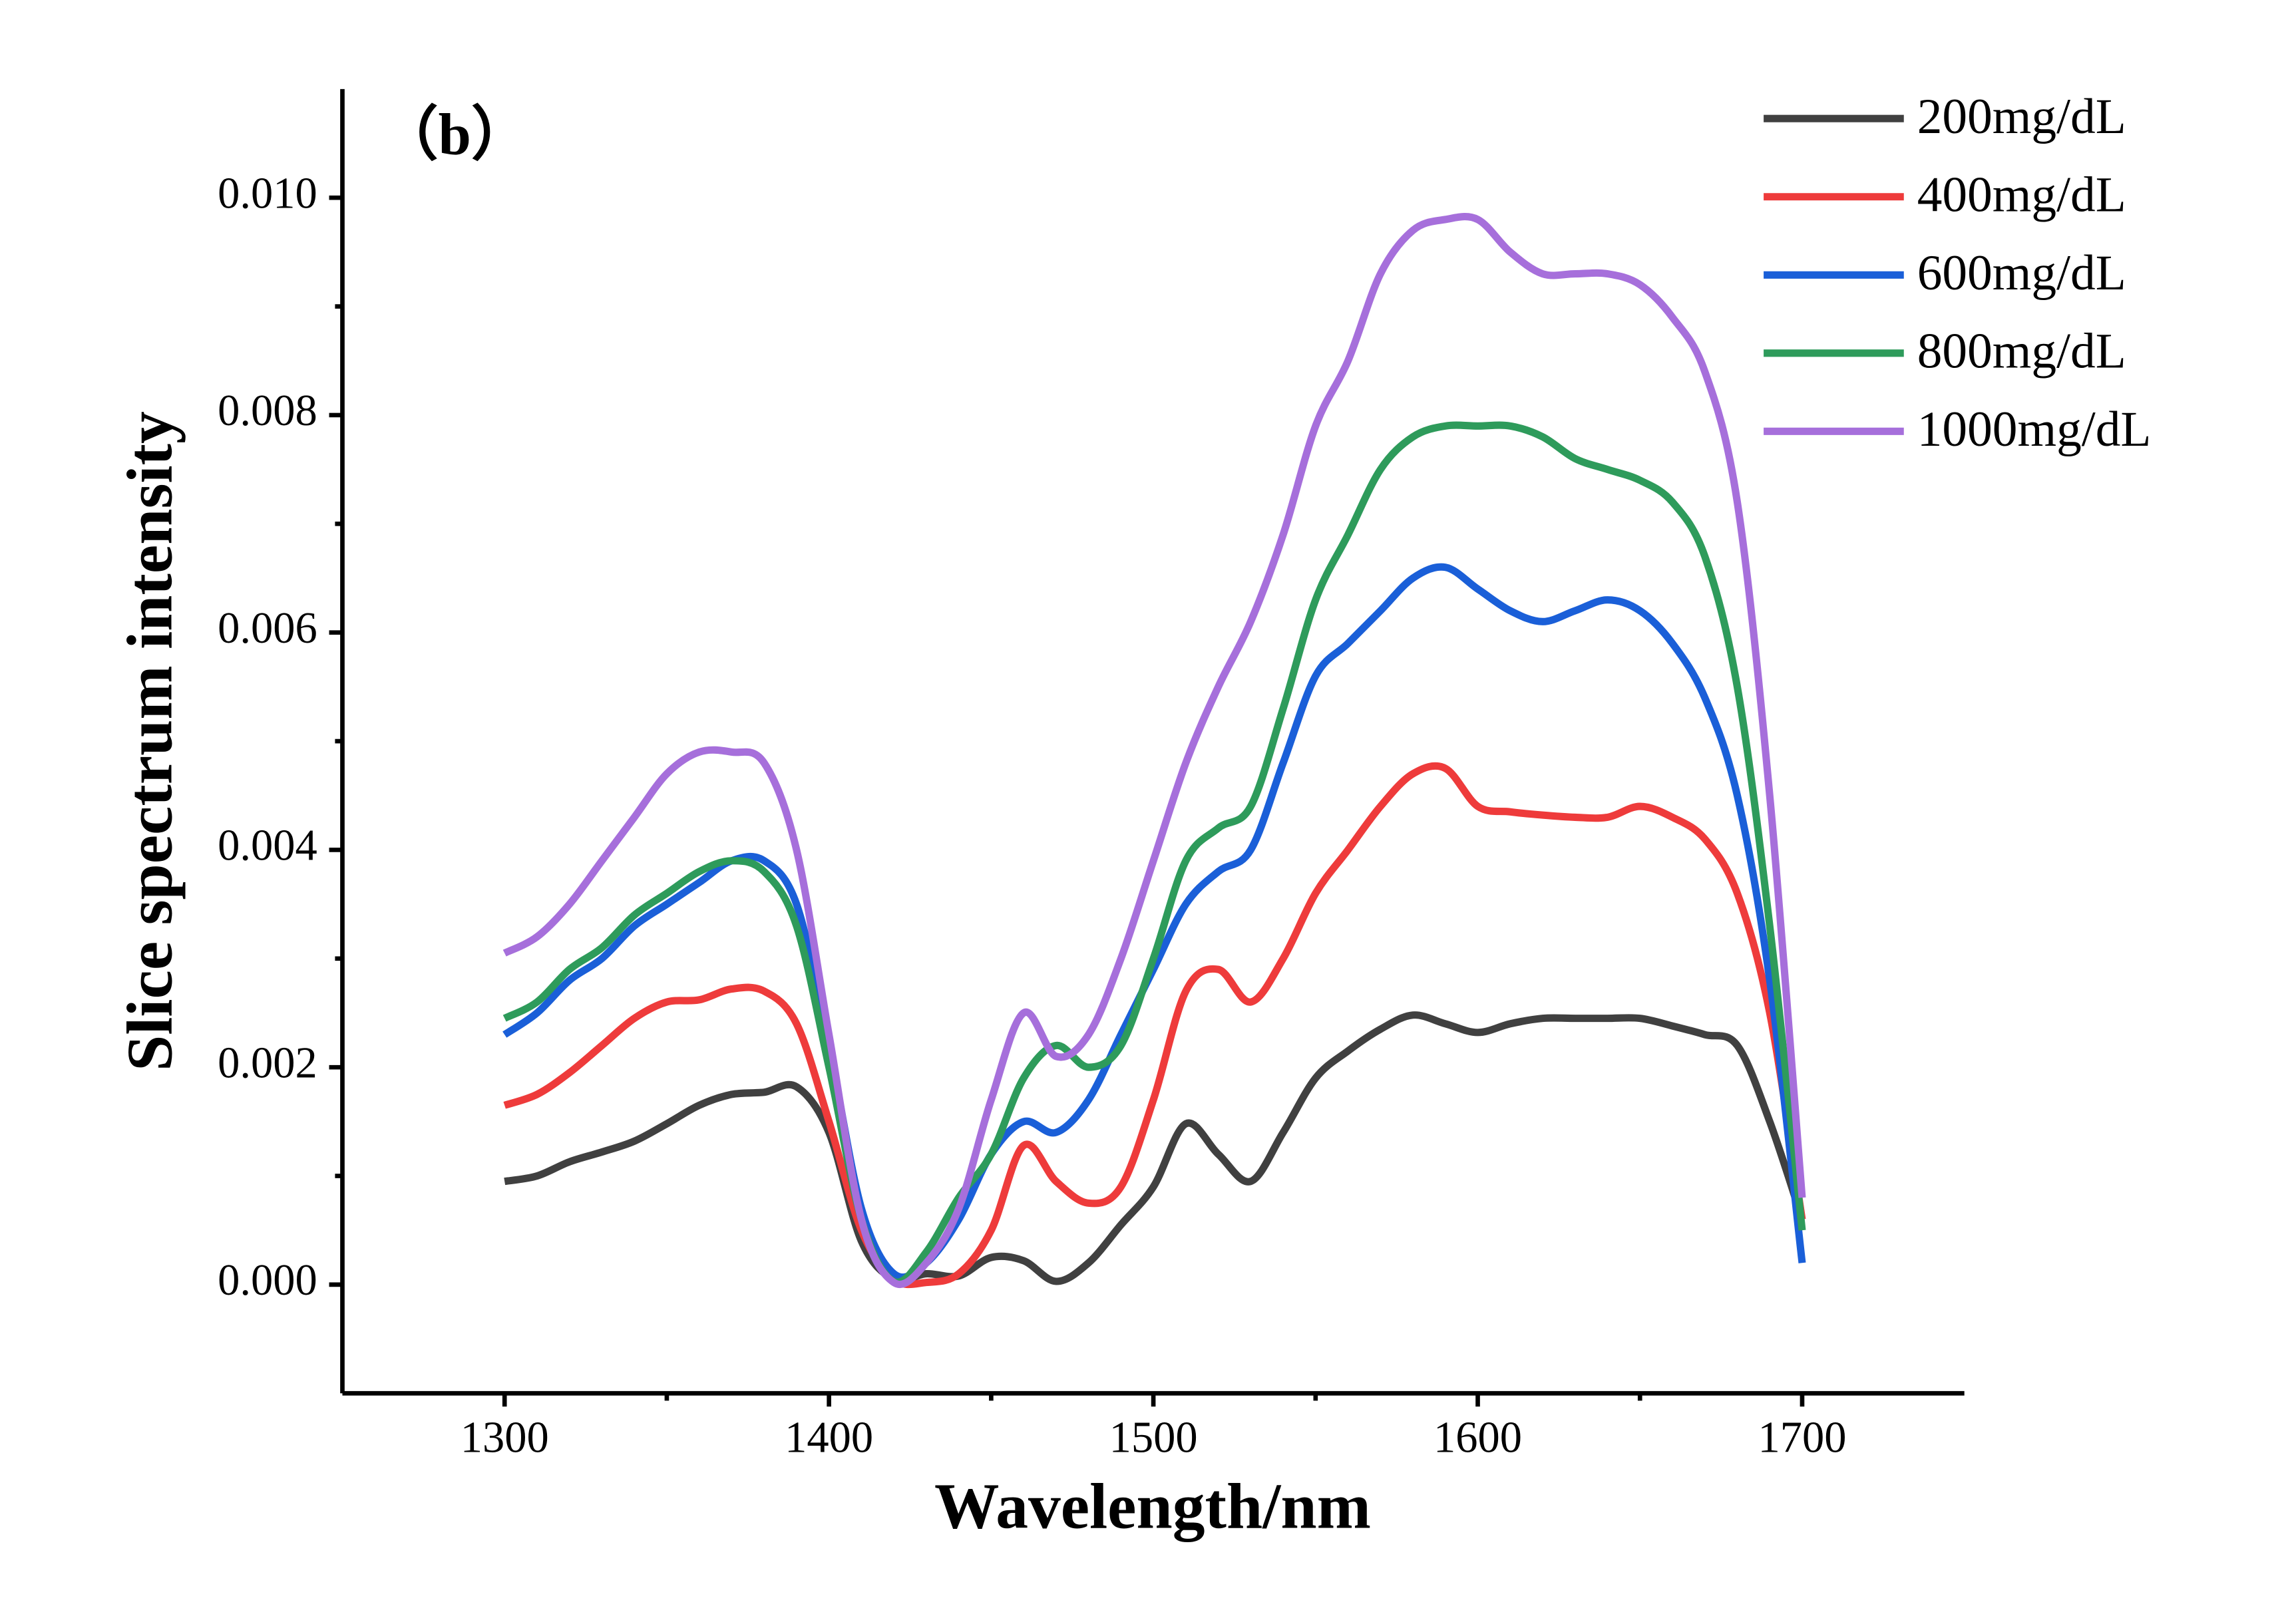 The height and width of the screenshot is (1624, 2292). I want to click on legend-label: 1000mg/dL, so click(2034, 429).